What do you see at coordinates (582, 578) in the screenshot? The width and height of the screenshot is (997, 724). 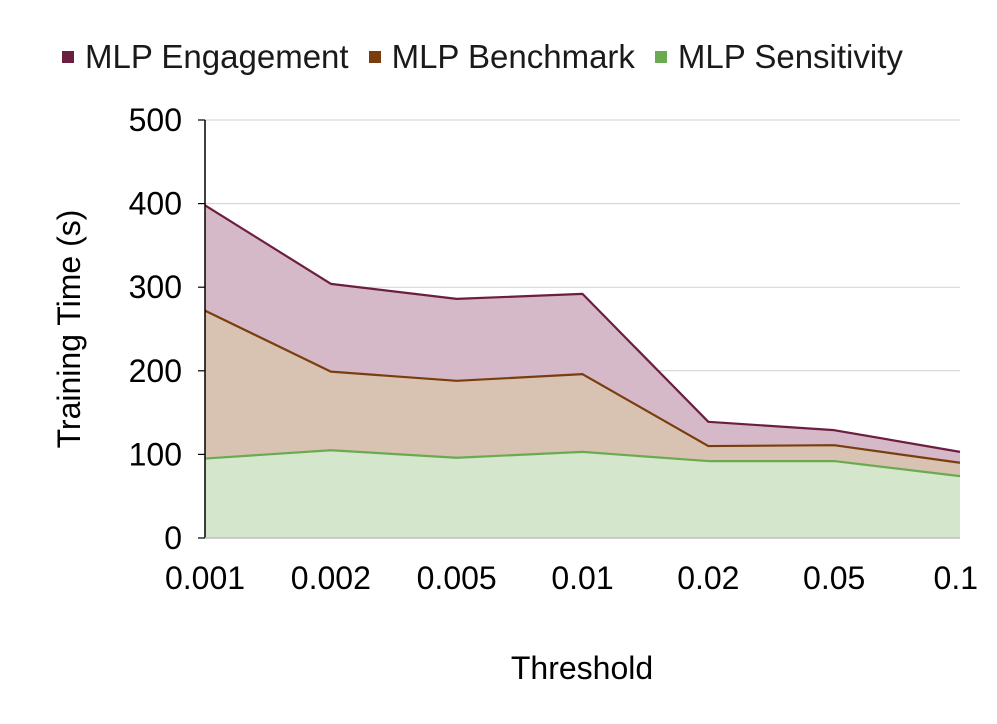 I see `x-tick-label-0.01: 0.01` at bounding box center [582, 578].